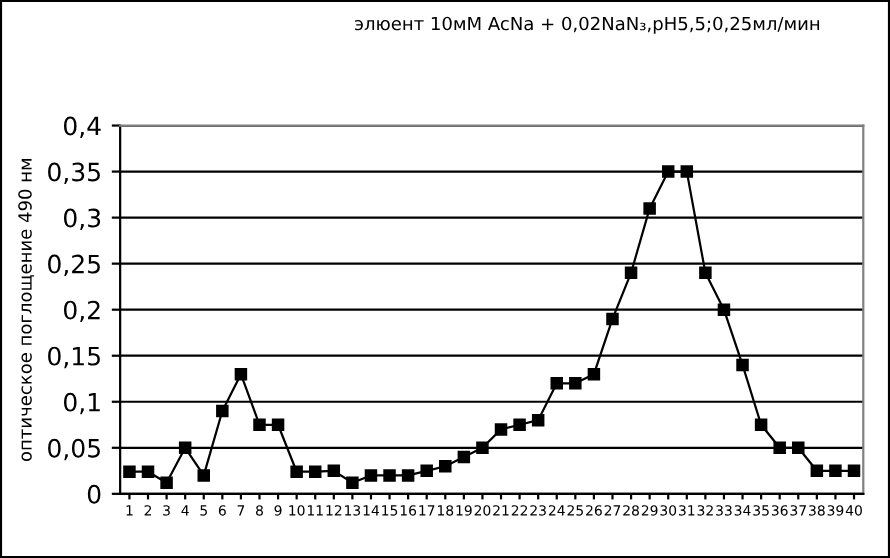  I want to click on y-tick-label: 0,35, so click(74, 173).